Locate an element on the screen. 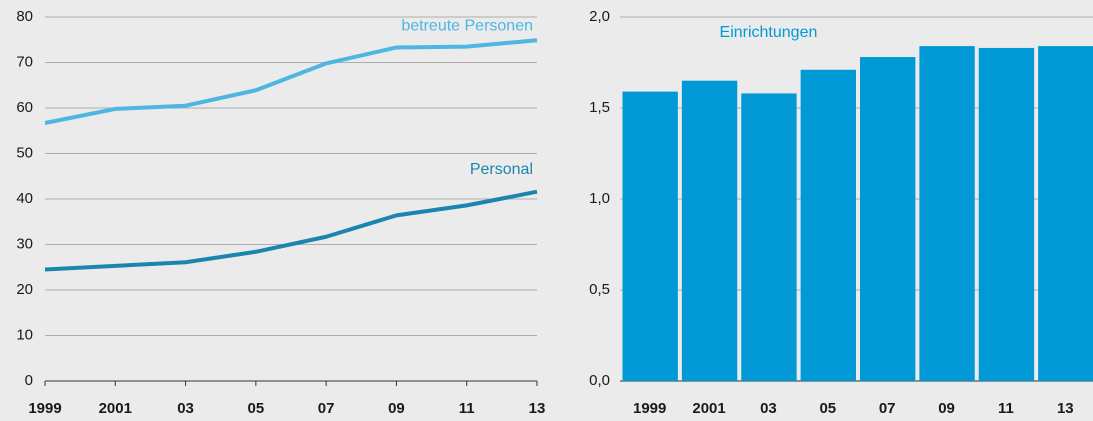 The width and height of the screenshot is (1093, 421). y-tick-label: 40 is located at coordinates (24, 198).